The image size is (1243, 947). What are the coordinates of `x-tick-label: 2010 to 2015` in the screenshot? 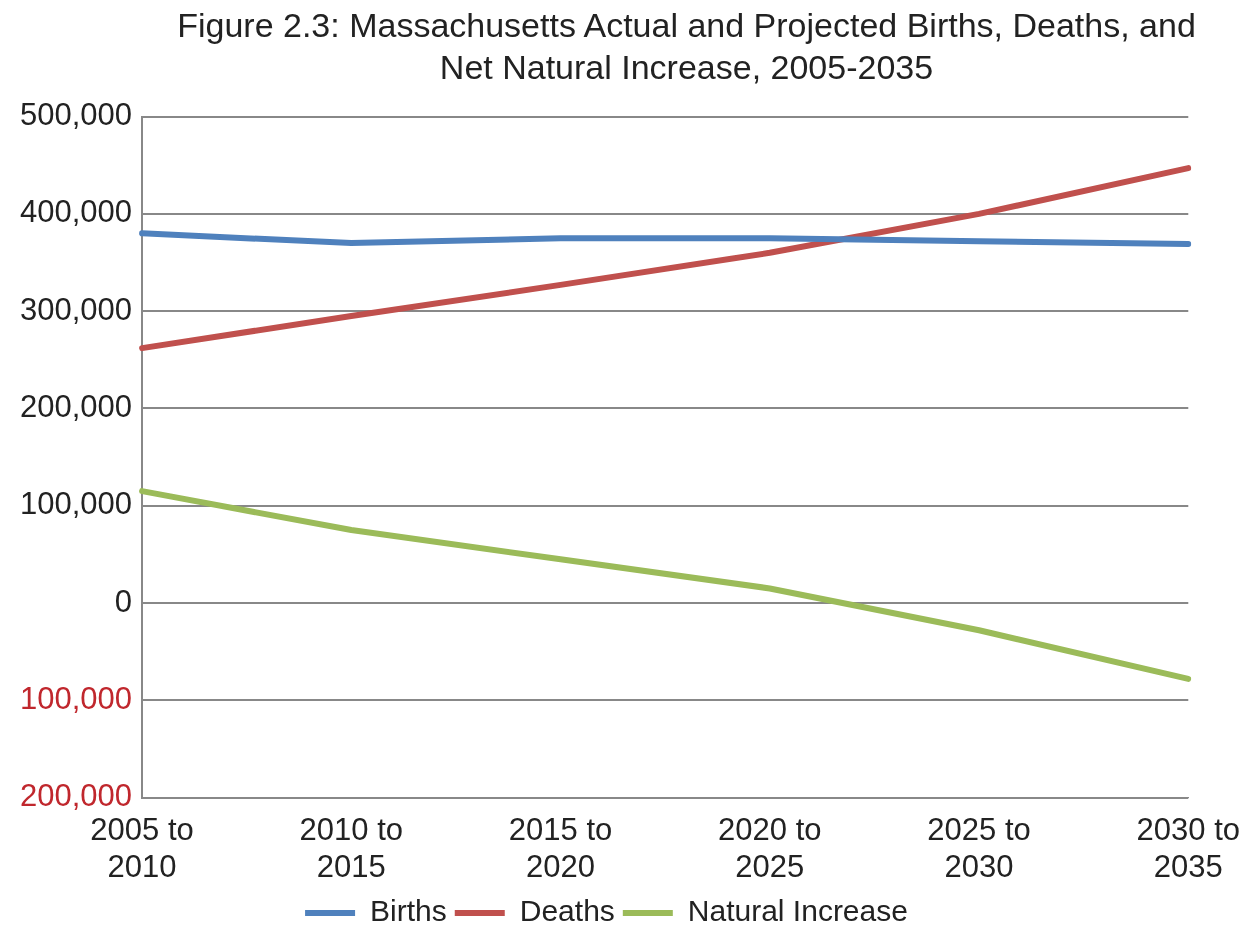 It's located at (351, 847).